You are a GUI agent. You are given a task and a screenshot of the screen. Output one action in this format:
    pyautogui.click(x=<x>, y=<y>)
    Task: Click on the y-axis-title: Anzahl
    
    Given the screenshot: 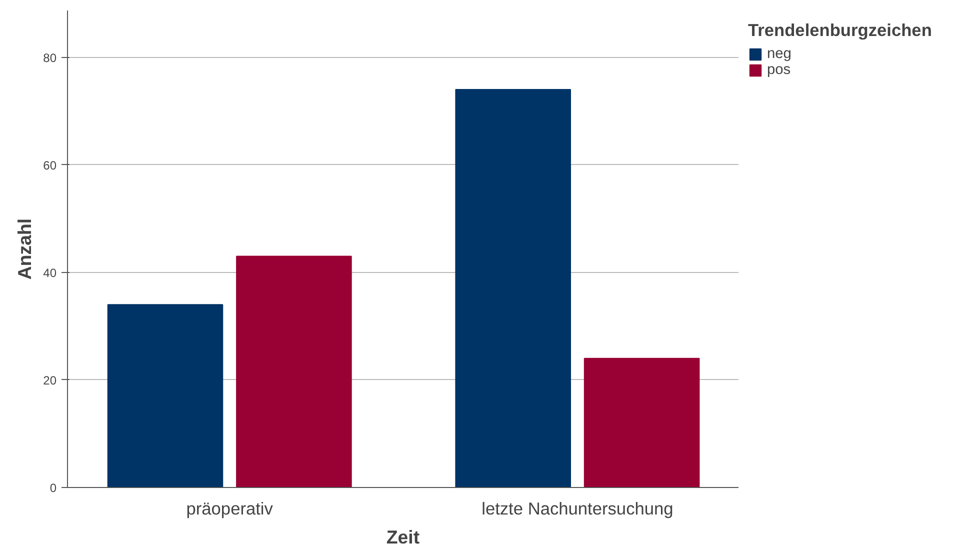 What is the action you would take?
    pyautogui.click(x=25, y=249)
    